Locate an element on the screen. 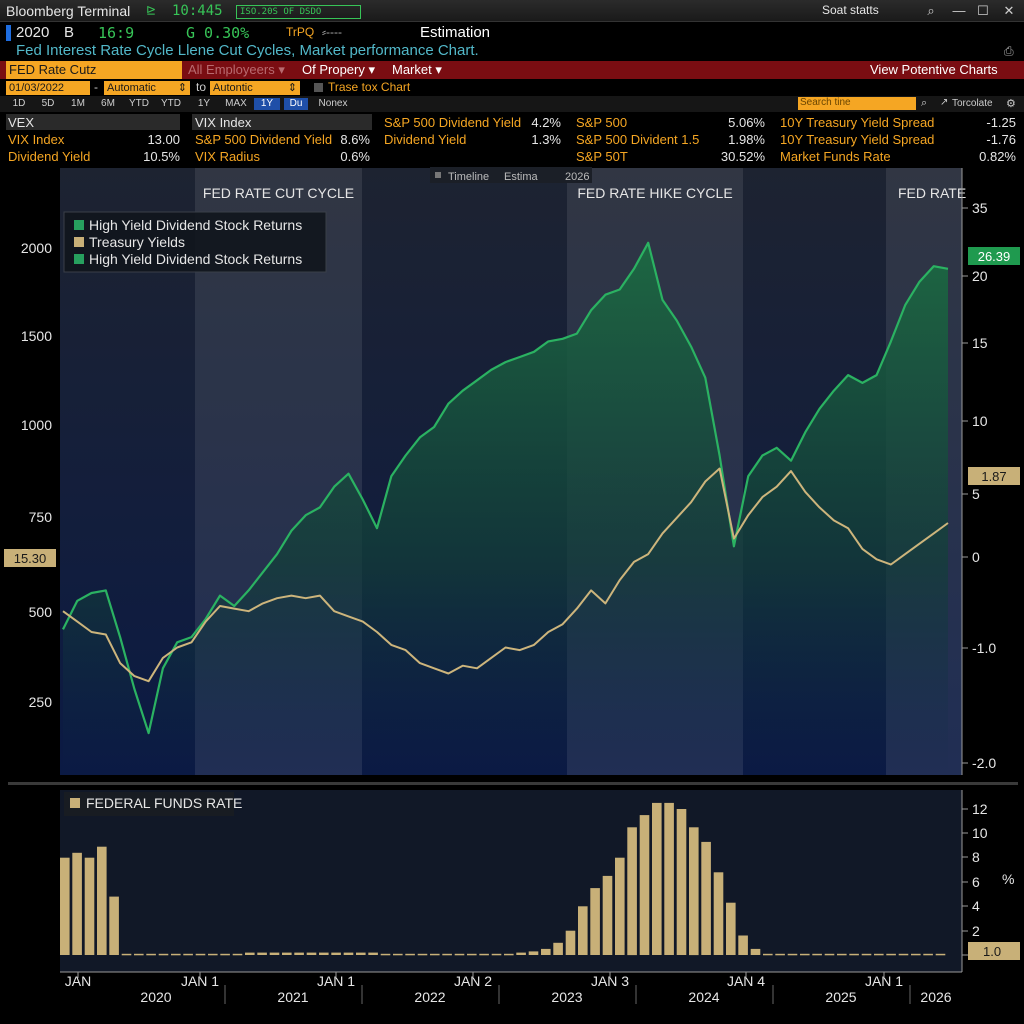  lower-y-tick: 10 is located at coordinates (980, 833).